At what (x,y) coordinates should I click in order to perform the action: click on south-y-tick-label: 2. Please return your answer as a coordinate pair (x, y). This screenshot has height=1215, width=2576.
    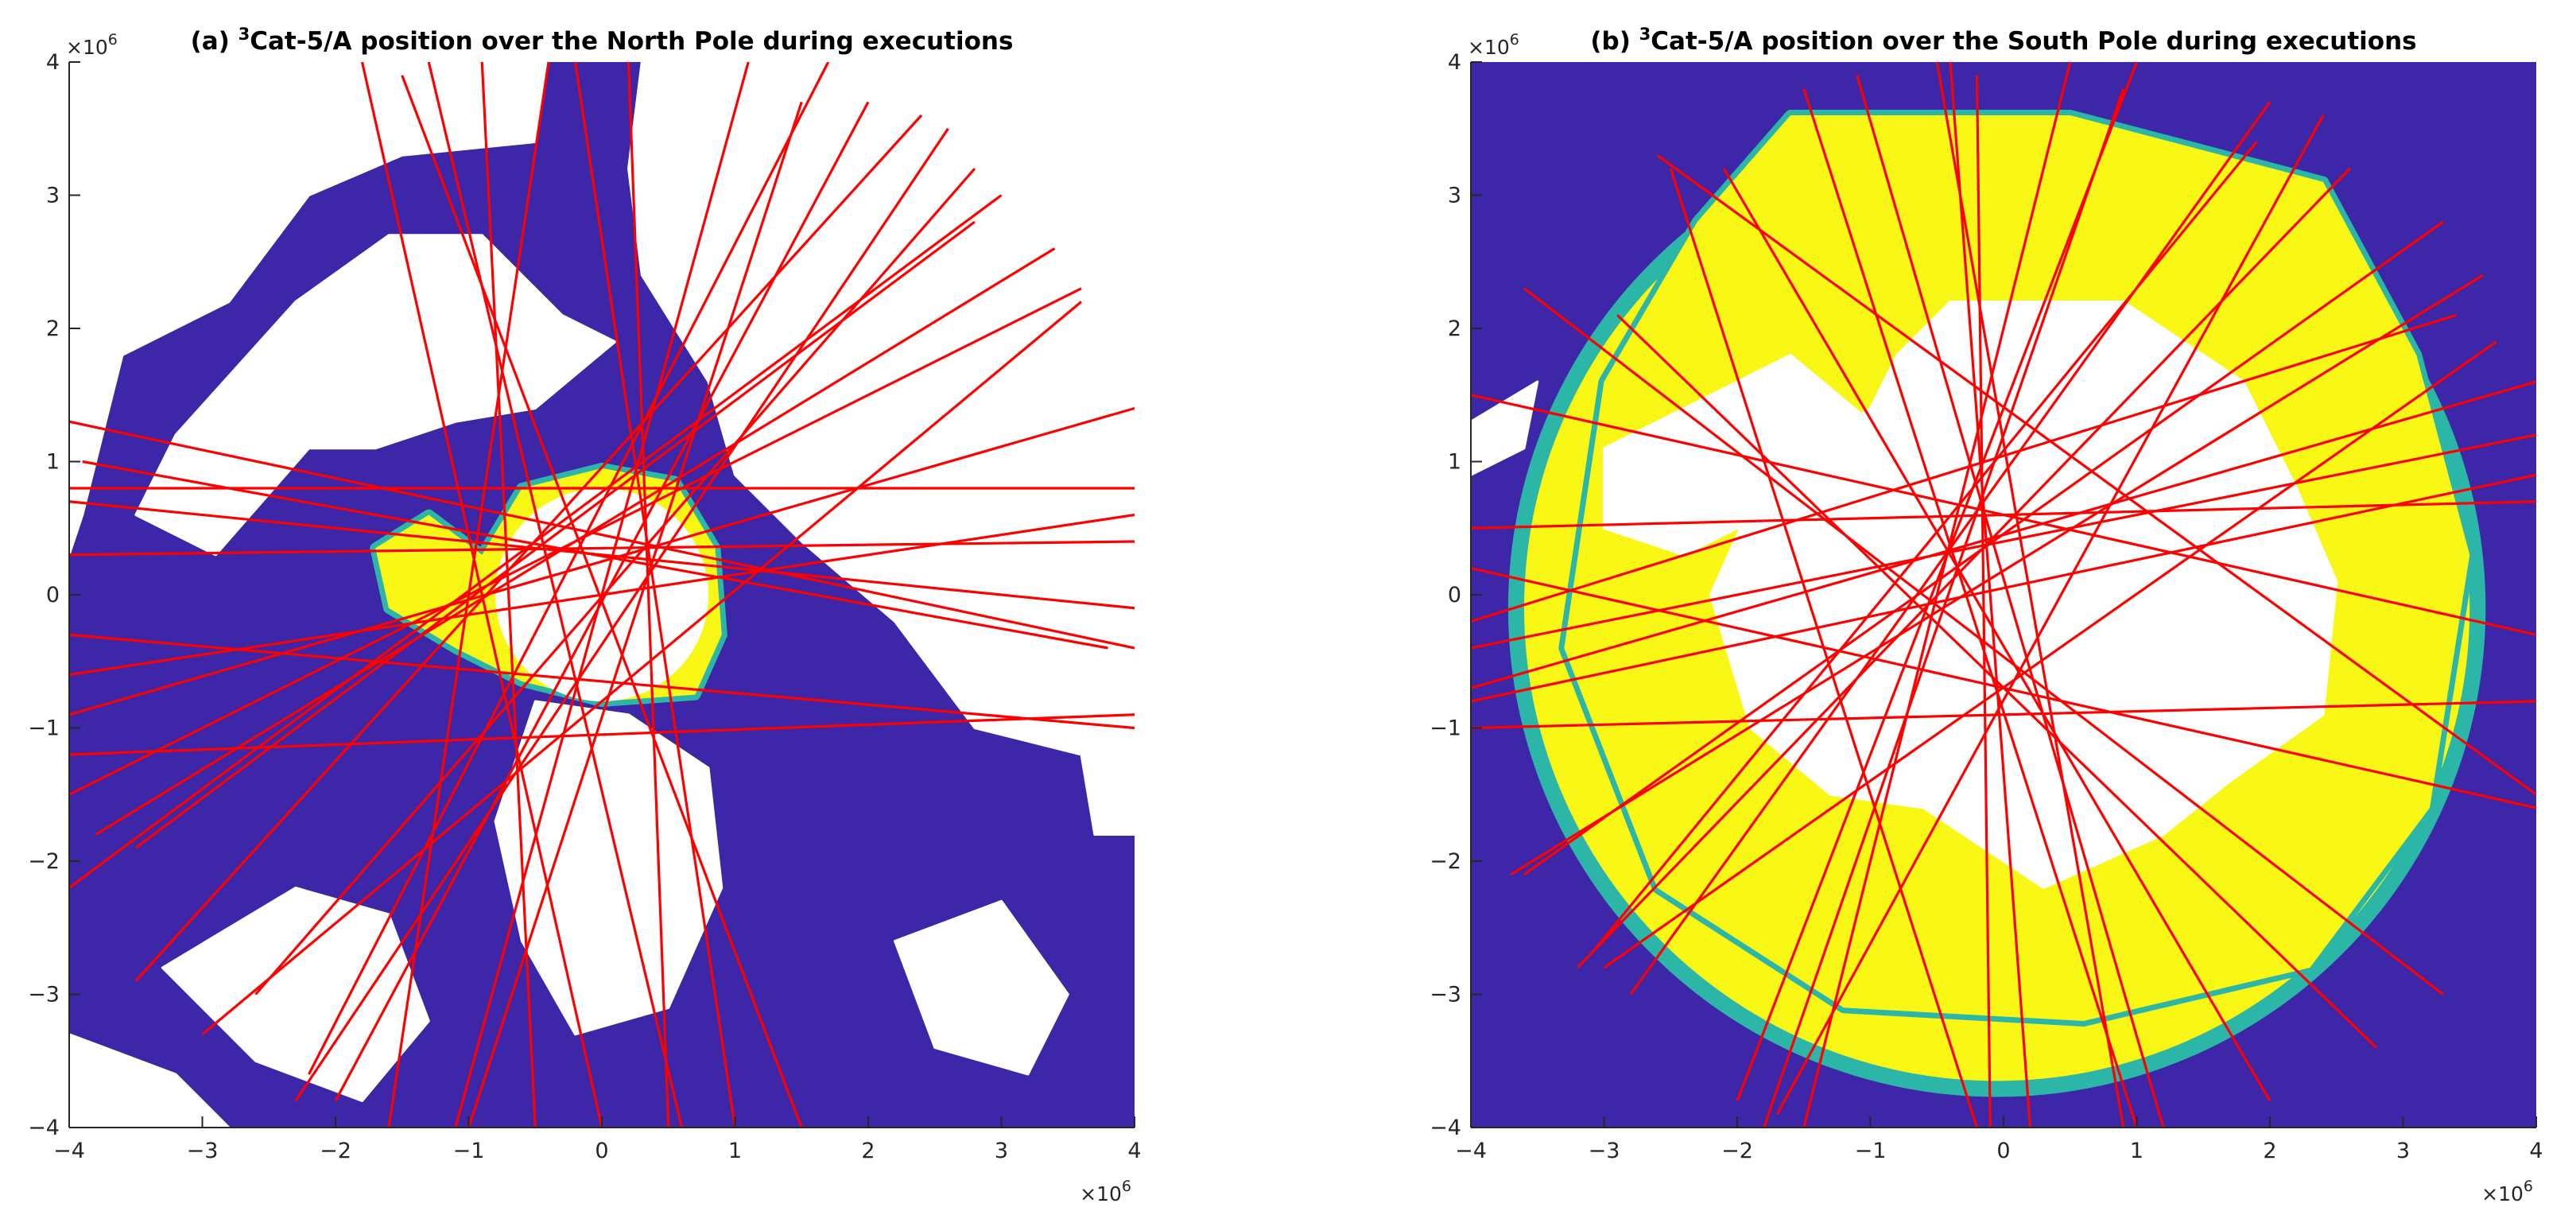
    Looking at the image, I should click on (1454, 328).